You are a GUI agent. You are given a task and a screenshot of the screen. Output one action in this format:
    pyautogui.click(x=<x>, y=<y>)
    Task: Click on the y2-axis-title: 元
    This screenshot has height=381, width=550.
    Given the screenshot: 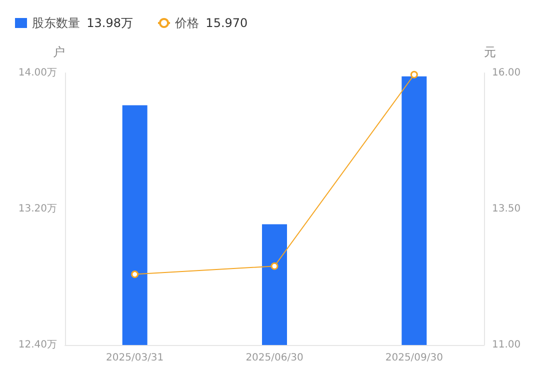 What is the action you would take?
    pyautogui.click(x=490, y=52)
    